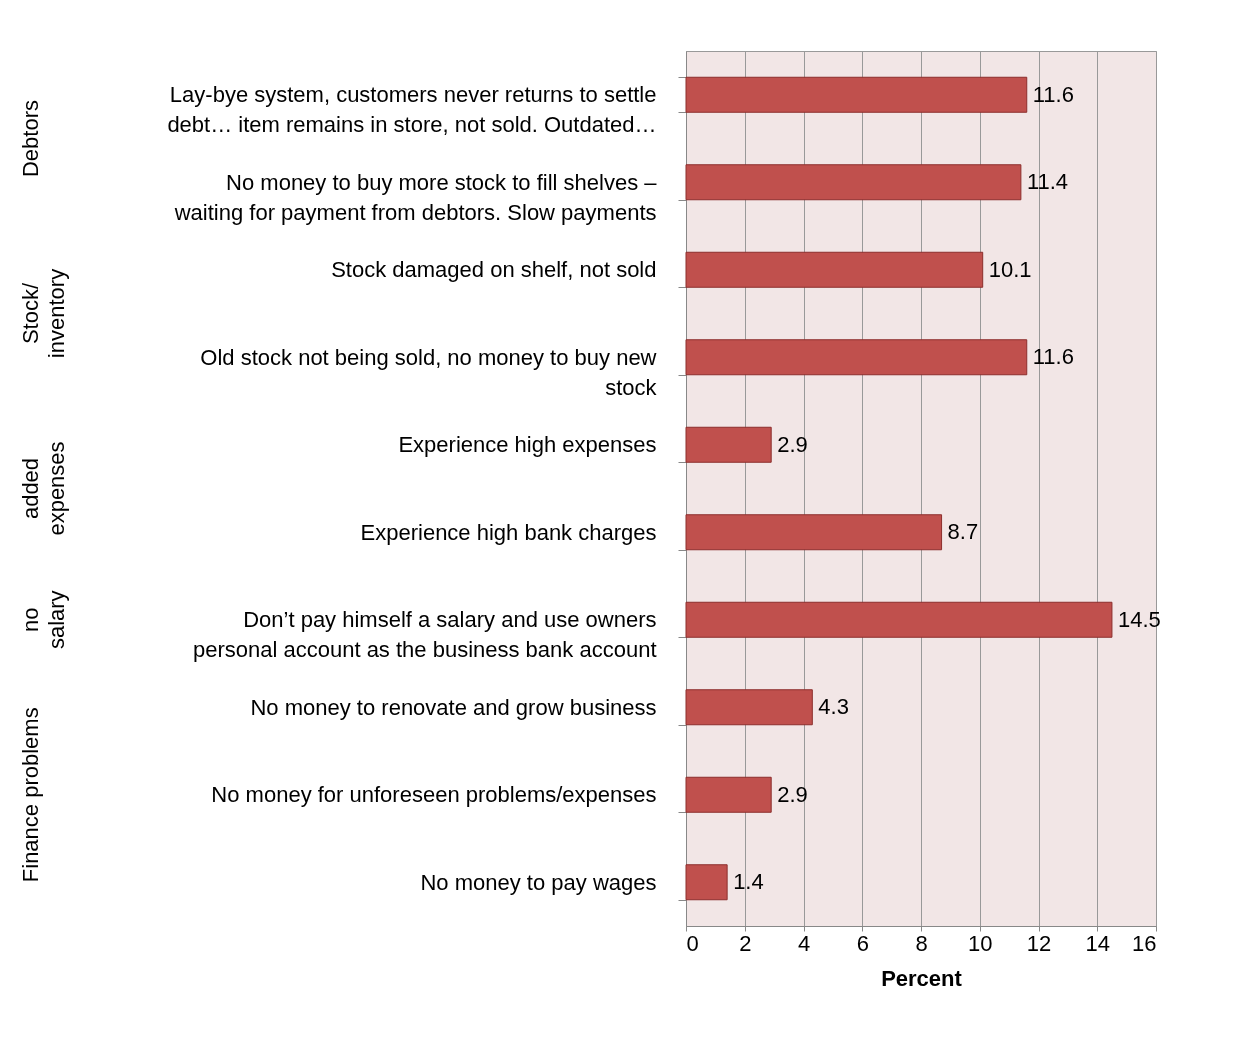  I want to click on text: added expenses, so click(43, 488).